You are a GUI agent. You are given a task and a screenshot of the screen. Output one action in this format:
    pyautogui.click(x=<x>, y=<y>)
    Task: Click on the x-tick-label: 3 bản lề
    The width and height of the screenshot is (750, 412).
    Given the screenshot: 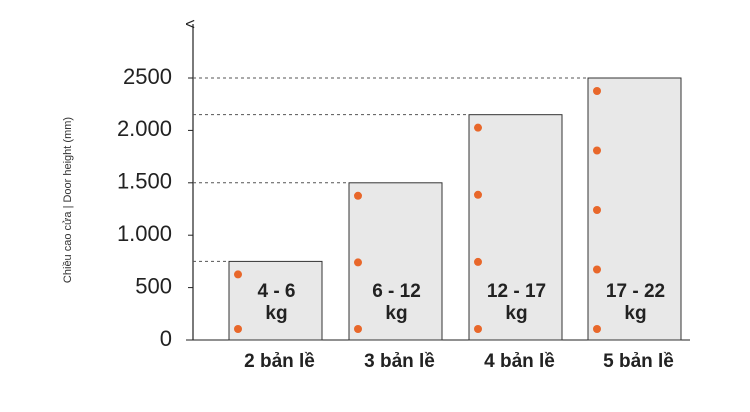 What is the action you would take?
    pyautogui.click(x=399, y=361)
    